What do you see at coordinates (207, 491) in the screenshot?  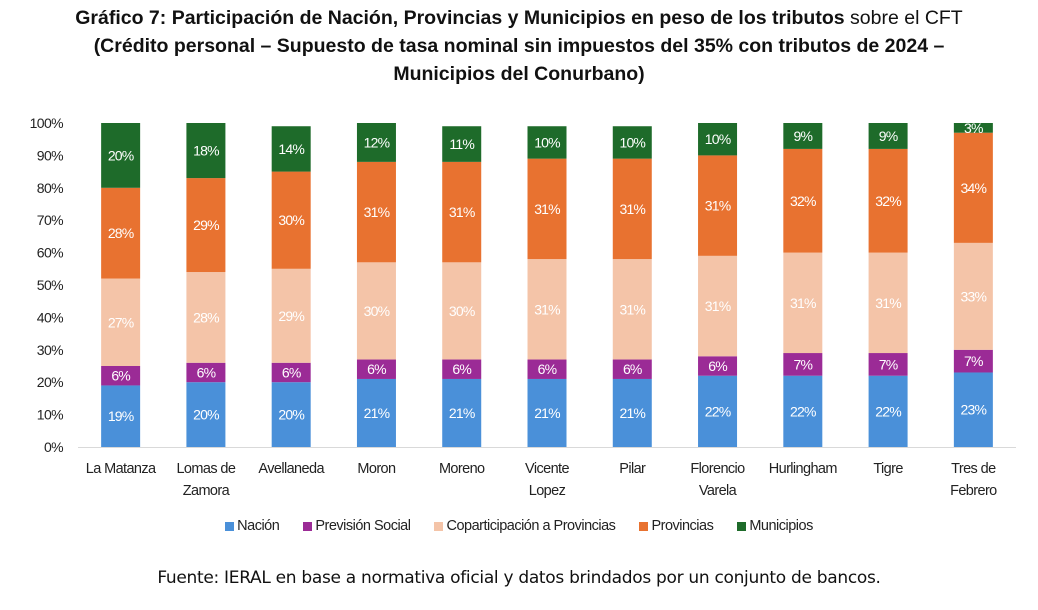 I see `x-tick-label-line: Zamora` at bounding box center [207, 491].